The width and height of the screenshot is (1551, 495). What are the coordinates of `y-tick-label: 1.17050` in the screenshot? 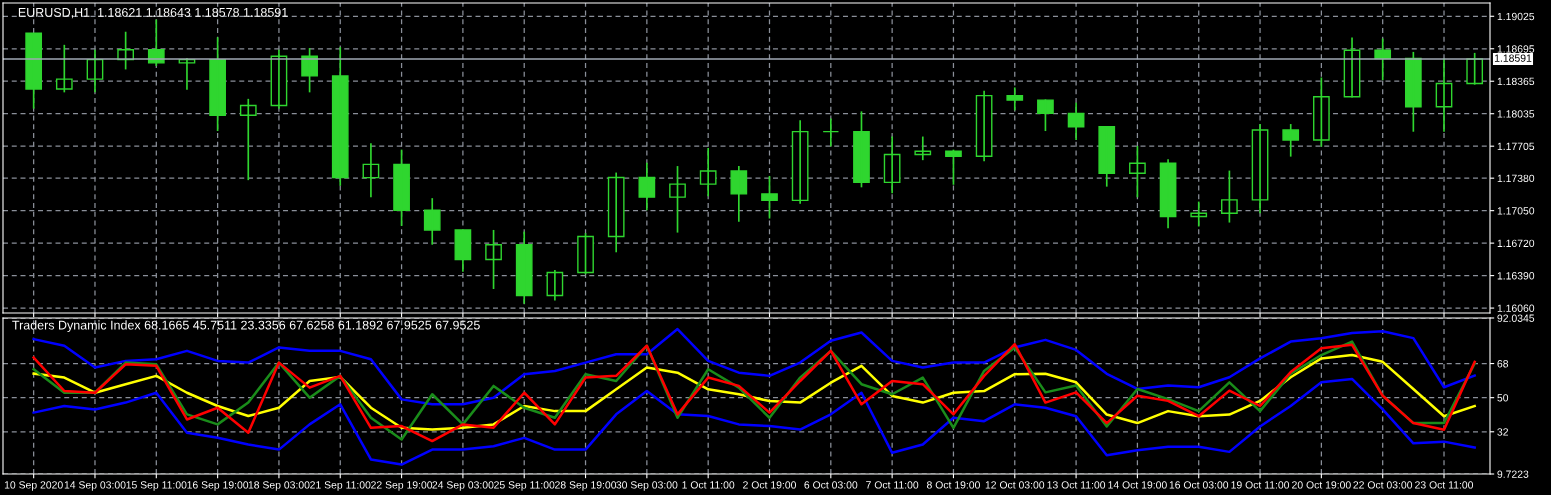 It's located at (1516, 211).